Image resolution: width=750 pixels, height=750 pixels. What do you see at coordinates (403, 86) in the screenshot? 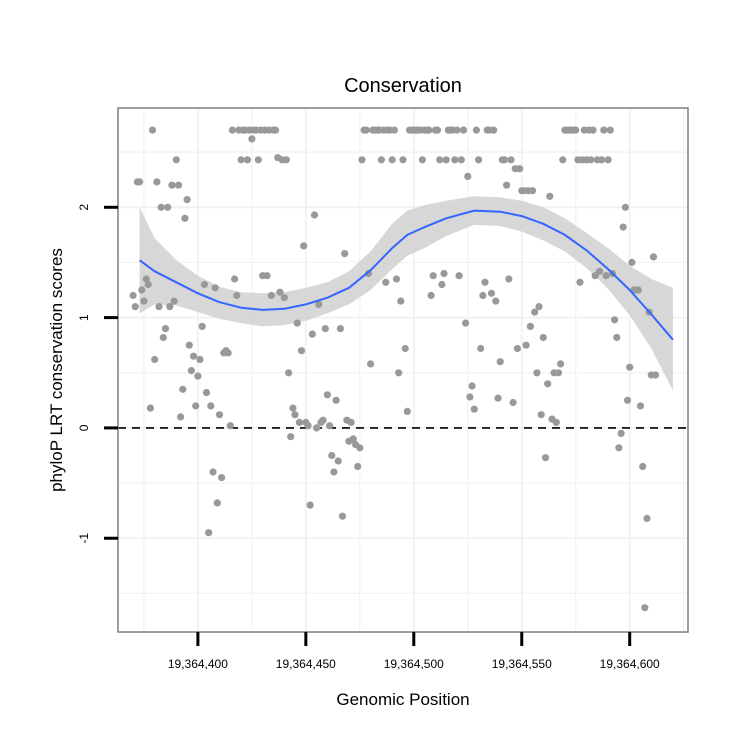
I see `chart-title: Conservation` at bounding box center [403, 86].